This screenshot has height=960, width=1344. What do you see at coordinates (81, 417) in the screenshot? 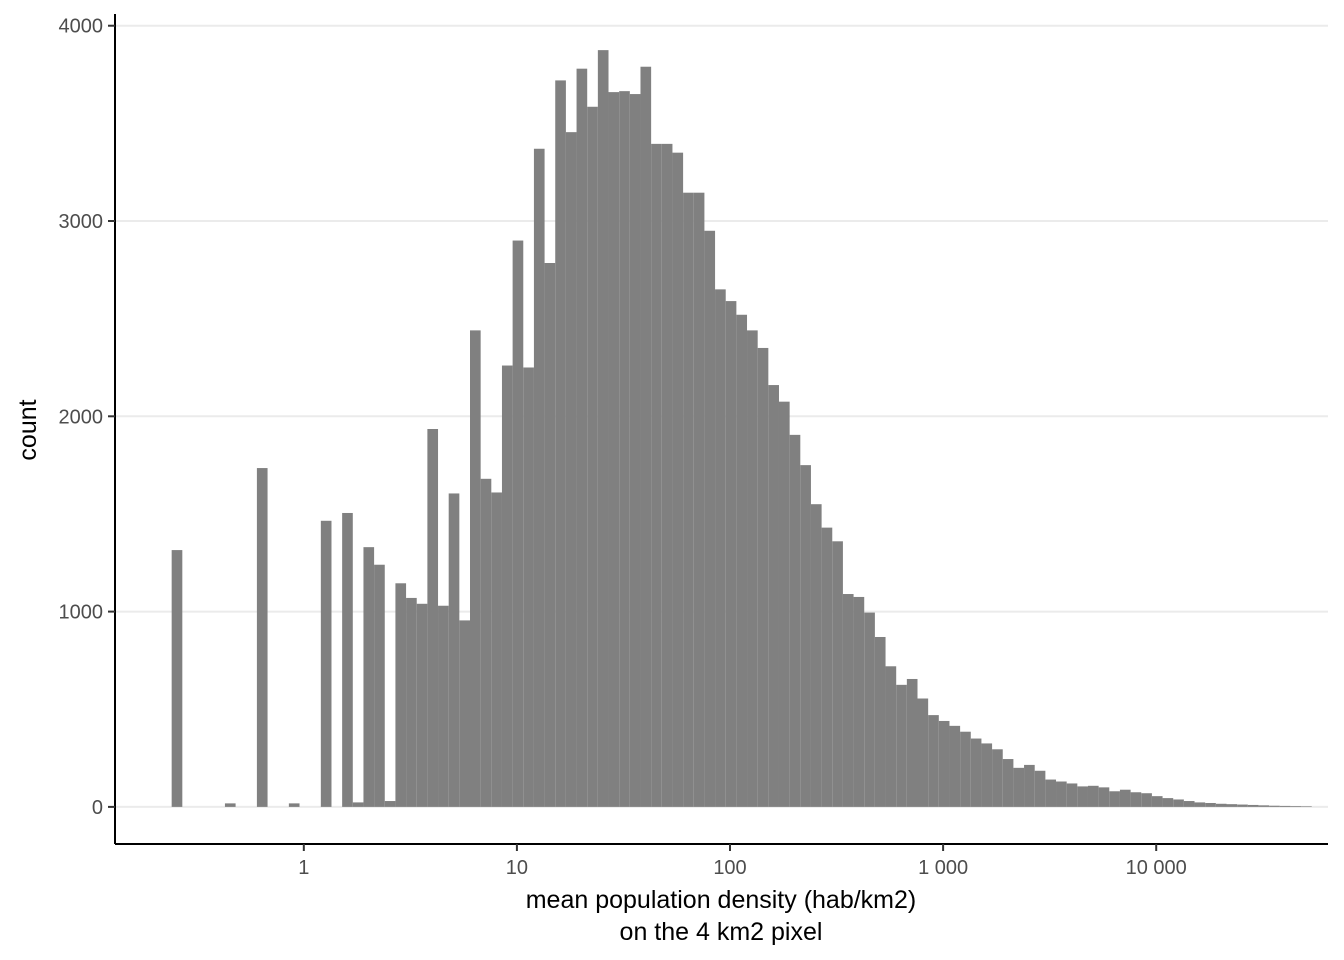
I see `y-tick-label: 2000` at bounding box center [81, 417].